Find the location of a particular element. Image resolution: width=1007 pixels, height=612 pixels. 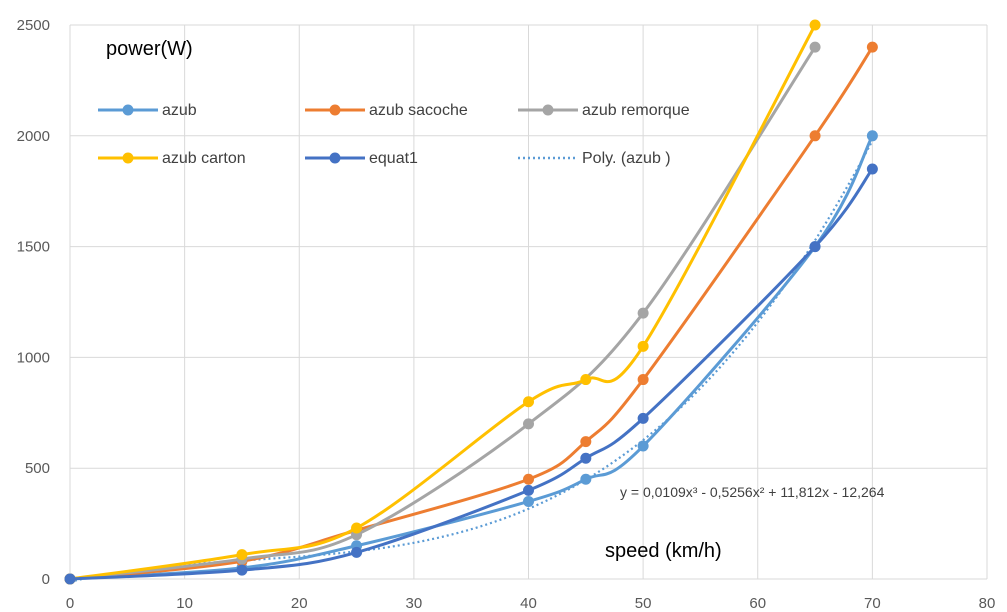

y-tick-label: 2500 is located at coordinates (33, 25).